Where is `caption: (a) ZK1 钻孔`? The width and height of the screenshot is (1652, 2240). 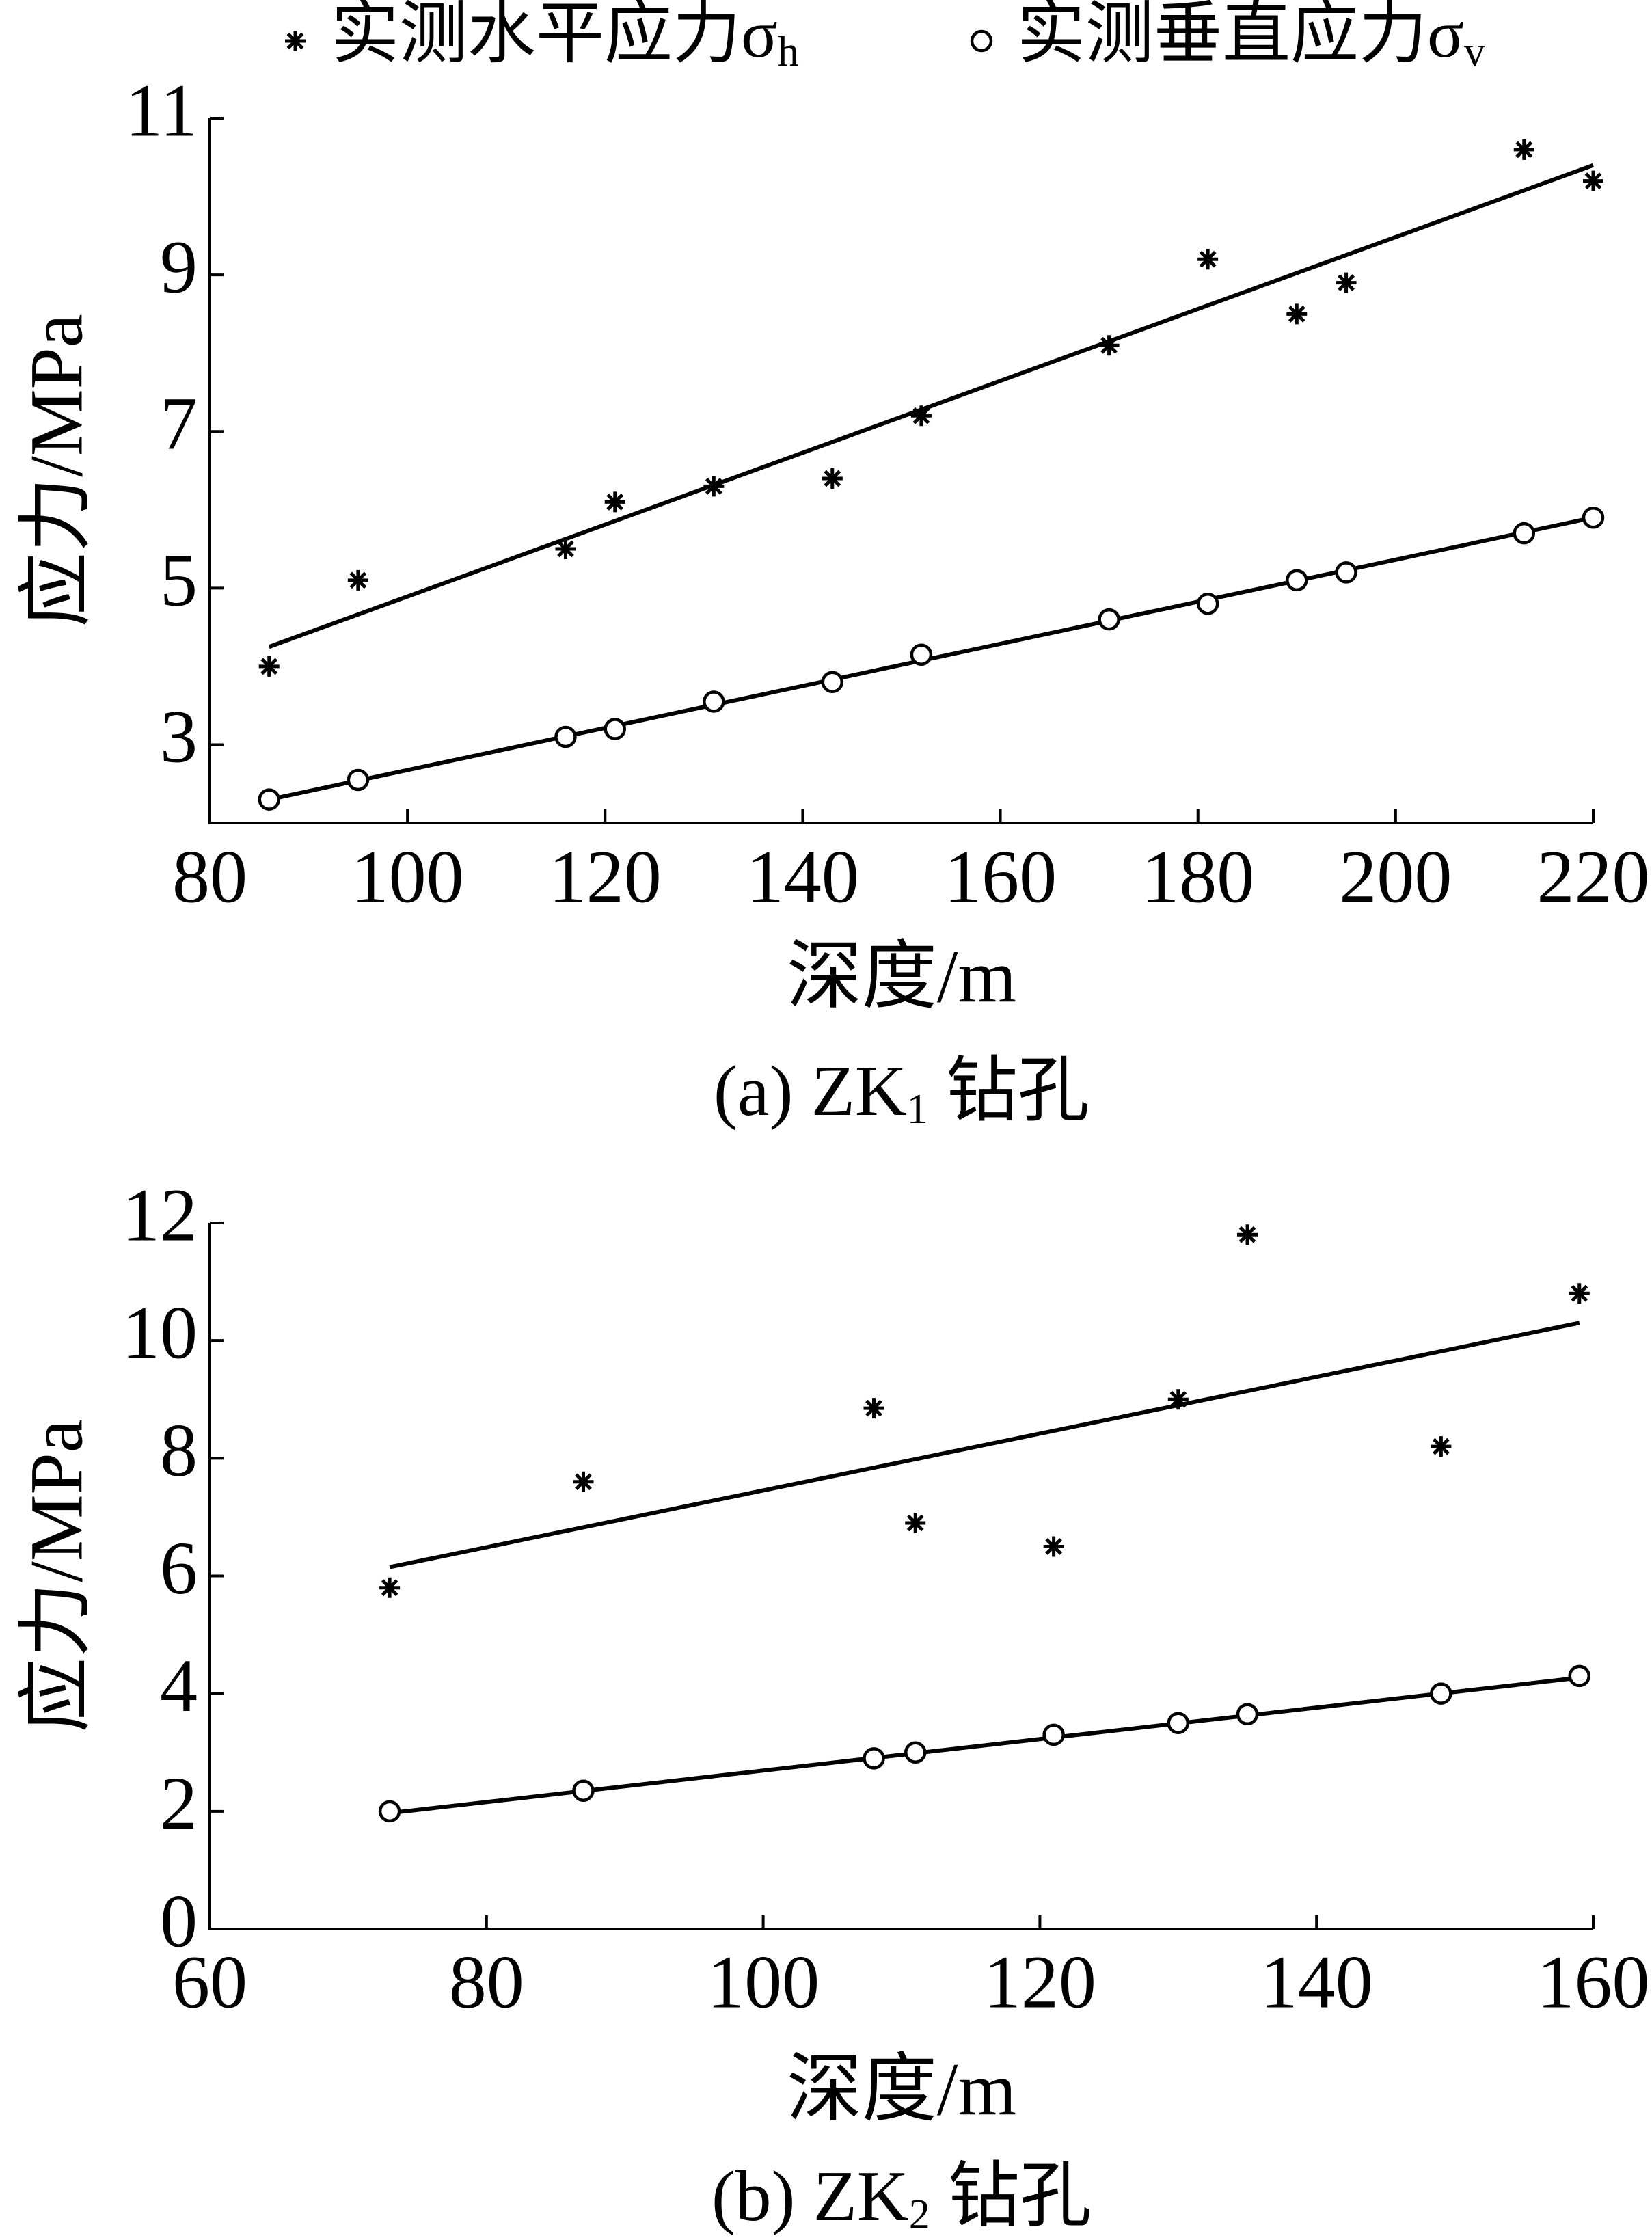
caption: (a) ZK1 钻孔 is located at coordinates (901, 1092).